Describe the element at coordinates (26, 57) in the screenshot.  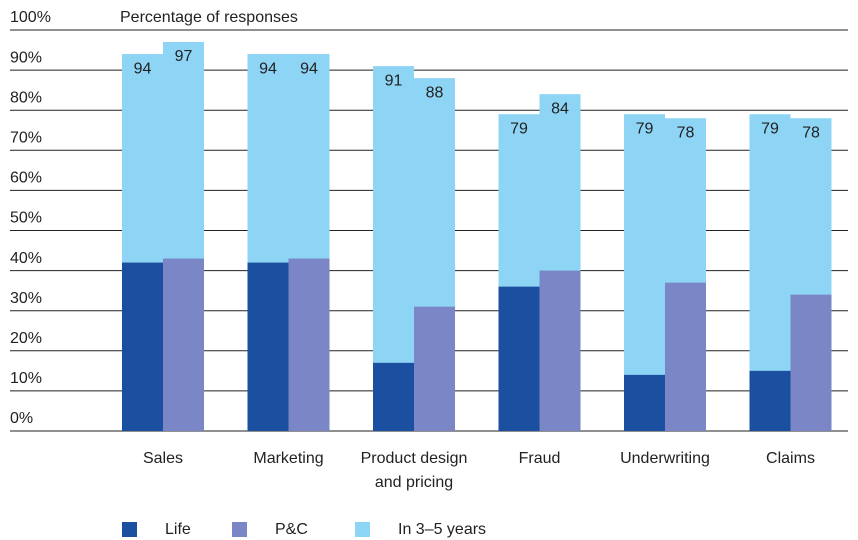
I see `y-tick-label: 90%` at that location.